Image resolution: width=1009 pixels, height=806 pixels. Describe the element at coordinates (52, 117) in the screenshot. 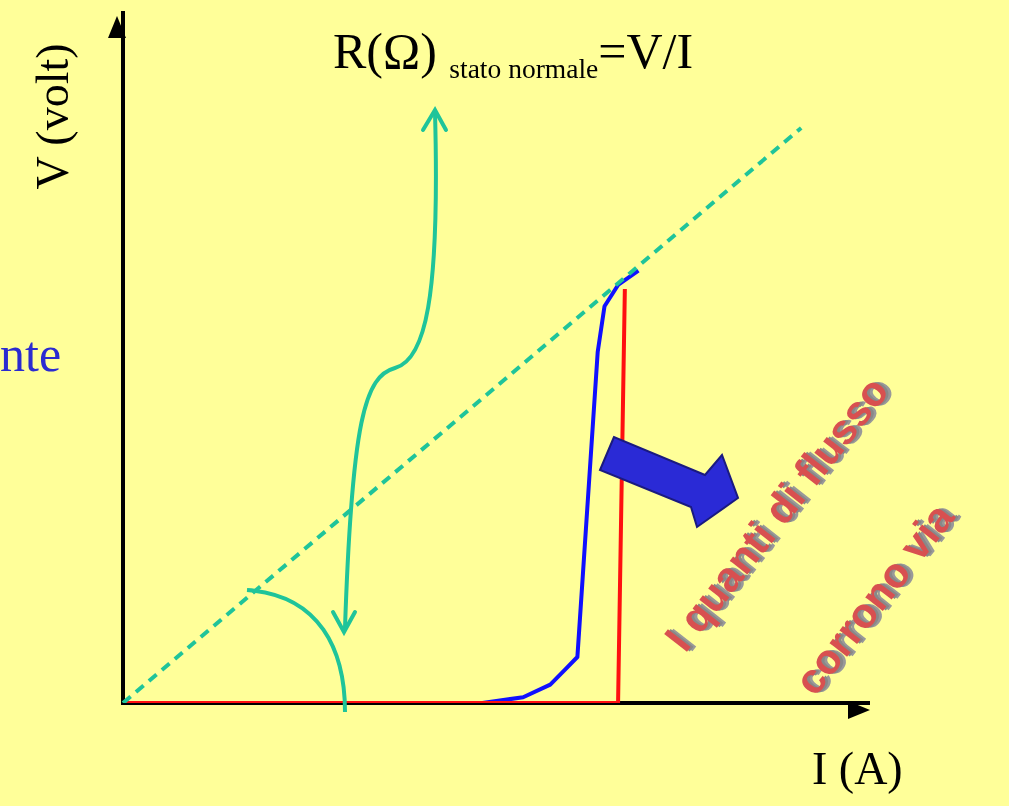

I see `y-axis-title: V (volt)` at that location.